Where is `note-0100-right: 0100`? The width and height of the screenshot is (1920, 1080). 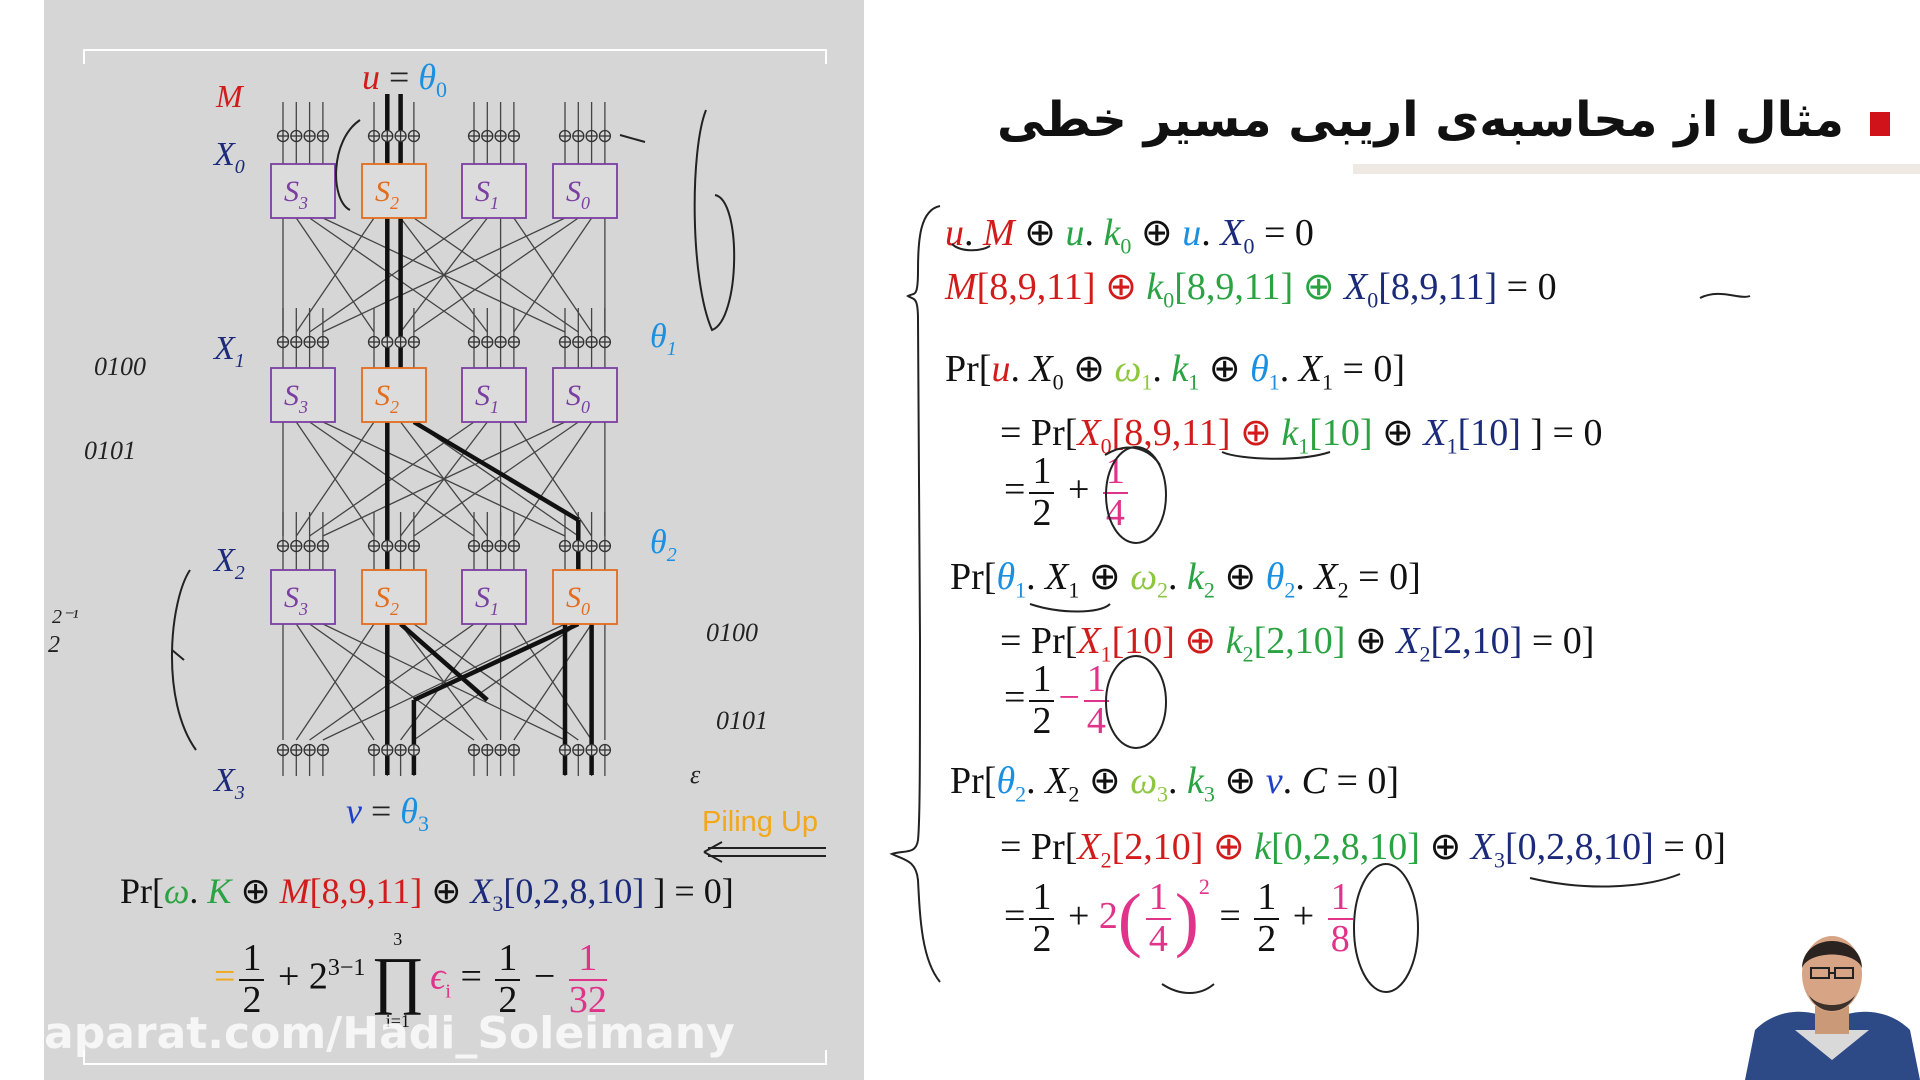 note-0100-right: 0100 is located at coordinates (732, 632).